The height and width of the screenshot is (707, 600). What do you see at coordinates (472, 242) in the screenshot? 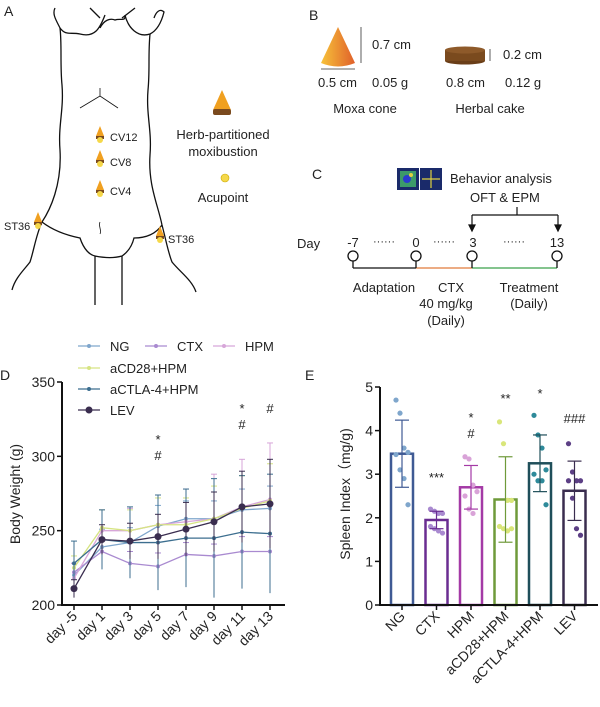
I see `day-3: 3` at bounding box center [472, 242].